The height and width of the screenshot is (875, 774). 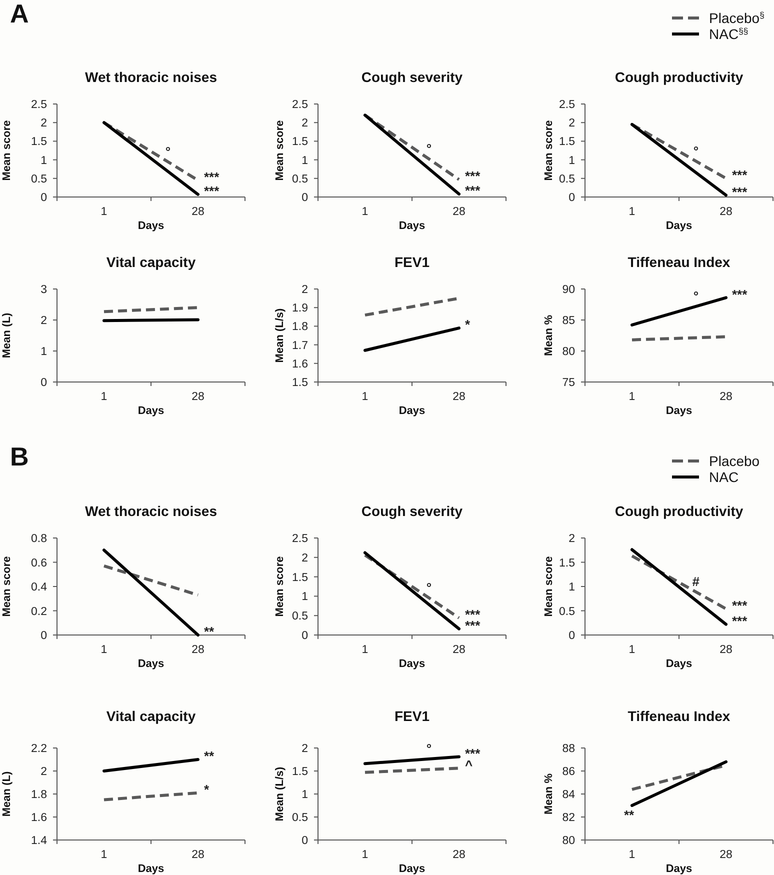 What do you see at coordinates (39, 563) in the screenshot?
I see `y-tick-label: 0.6` at bounding box center [39, 563].